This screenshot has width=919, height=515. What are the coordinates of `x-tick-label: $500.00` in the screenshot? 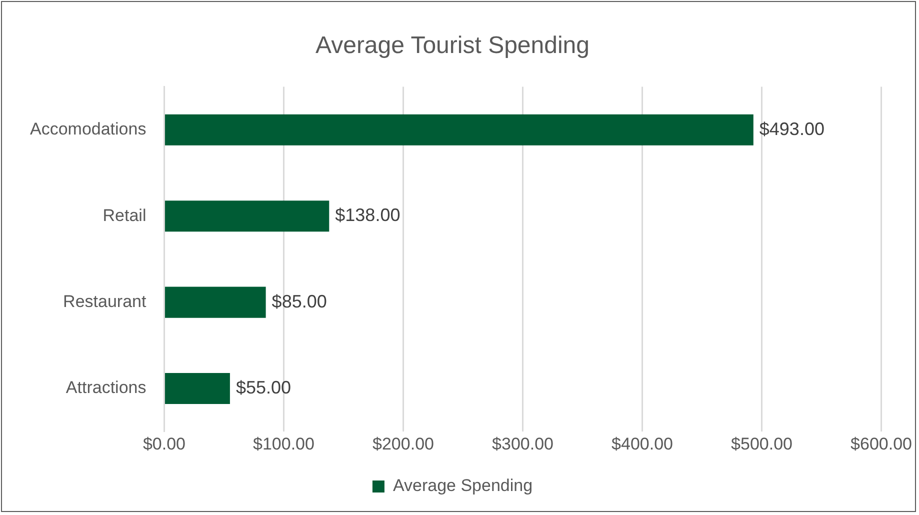 It's located at (761, 444).